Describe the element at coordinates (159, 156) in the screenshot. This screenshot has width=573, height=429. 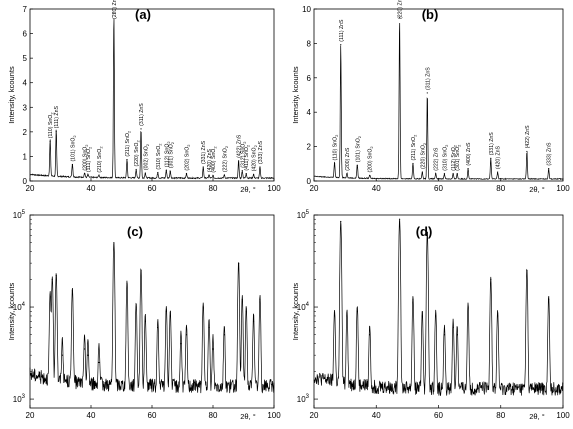
I see `peak-label: (310) SnO2` at that location.